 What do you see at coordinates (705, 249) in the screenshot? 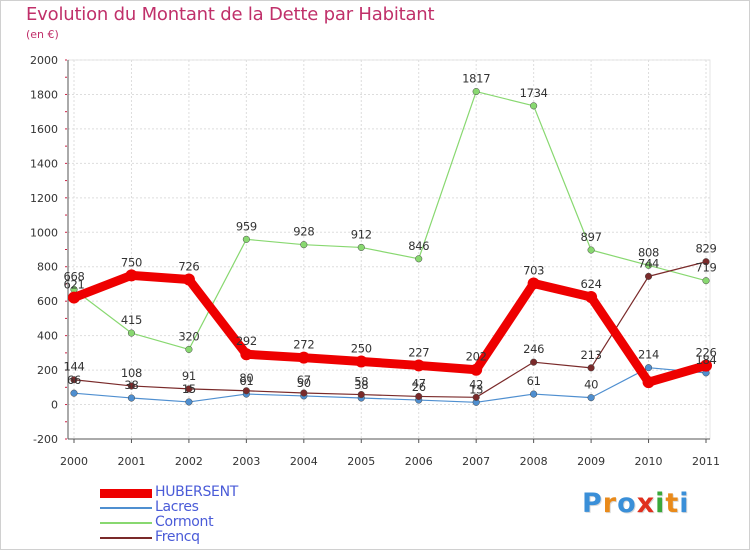
I see `data-label: 829` at bounding box center [705, 249].